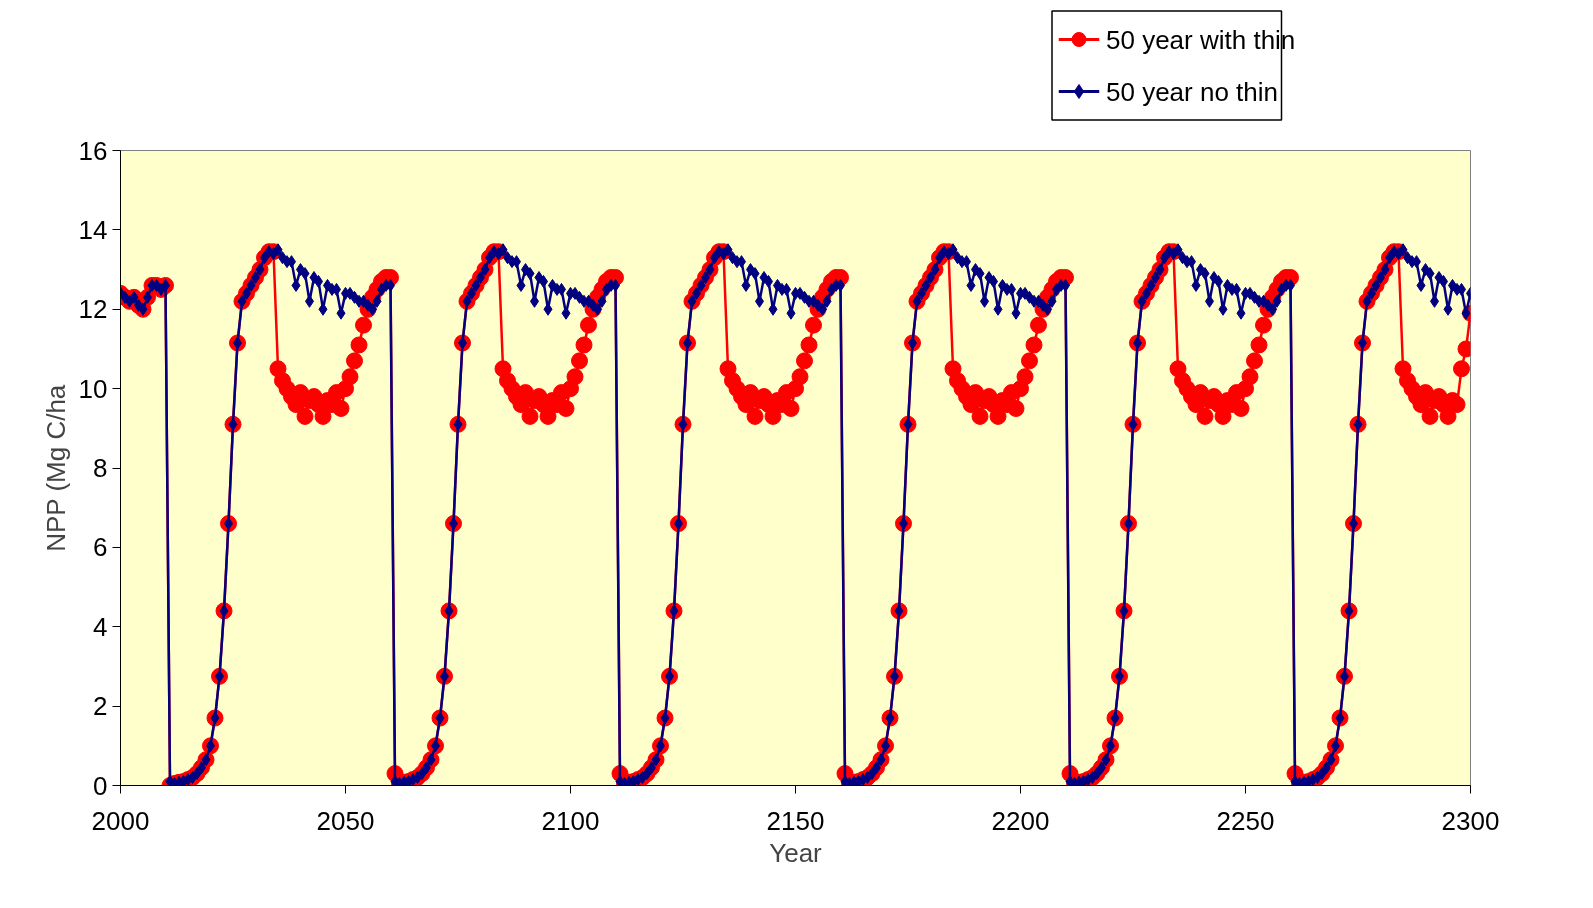 The height and width of the screenshot is (908, 1593). Describe the element at coordinates (100, 468) in the screenshot. I see `y-tick-label: 8` at that location.